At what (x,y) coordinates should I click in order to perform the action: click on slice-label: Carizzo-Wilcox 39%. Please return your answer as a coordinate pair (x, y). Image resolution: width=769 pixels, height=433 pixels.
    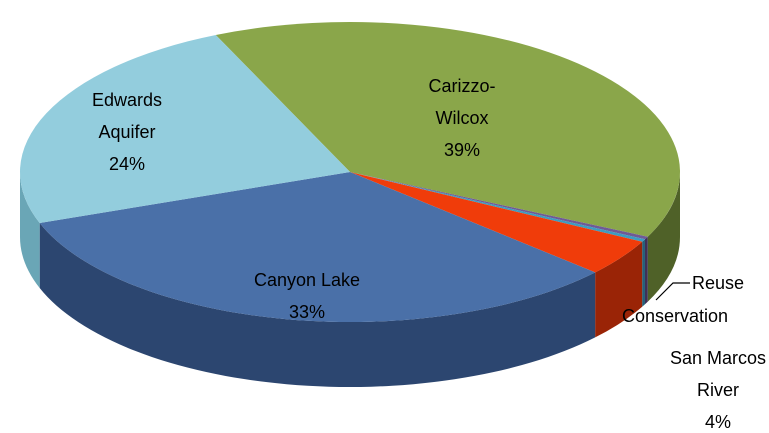
    Looking at the image, I should click on (462, 118).